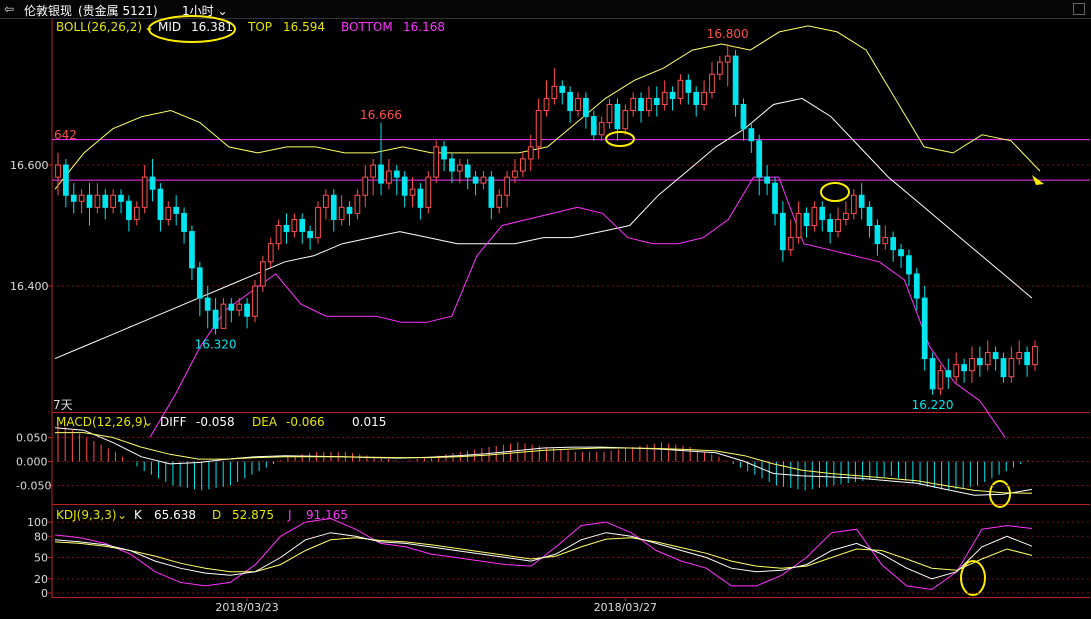 This screenshot has height=619, width=1091. I want to click on kdj-j-label: J, so click(290, 515).